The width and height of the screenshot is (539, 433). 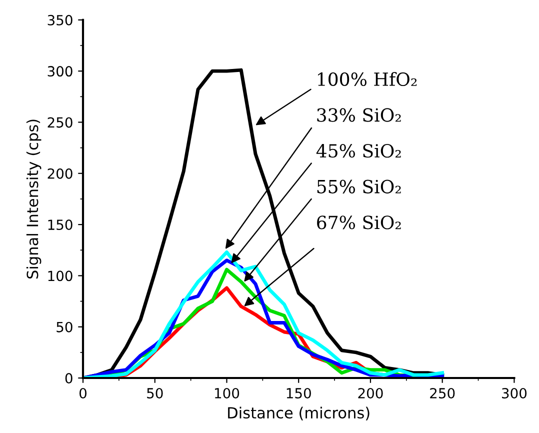 I want to click on y-tick-label: 150, so click(x=60, y=225).